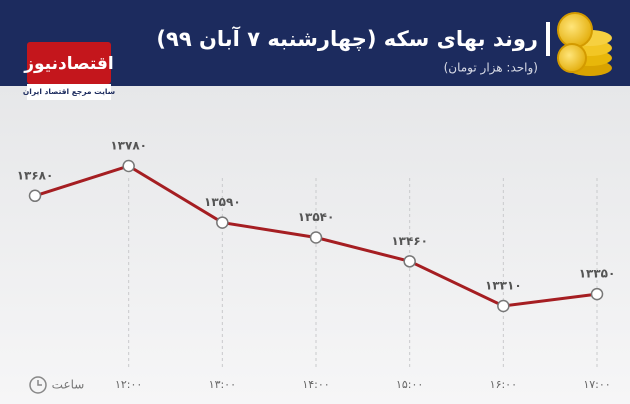 This screenshot has height=404, width=630. I want to click on x-tick-label: ۱۷:۰۰, so click(596, 384).